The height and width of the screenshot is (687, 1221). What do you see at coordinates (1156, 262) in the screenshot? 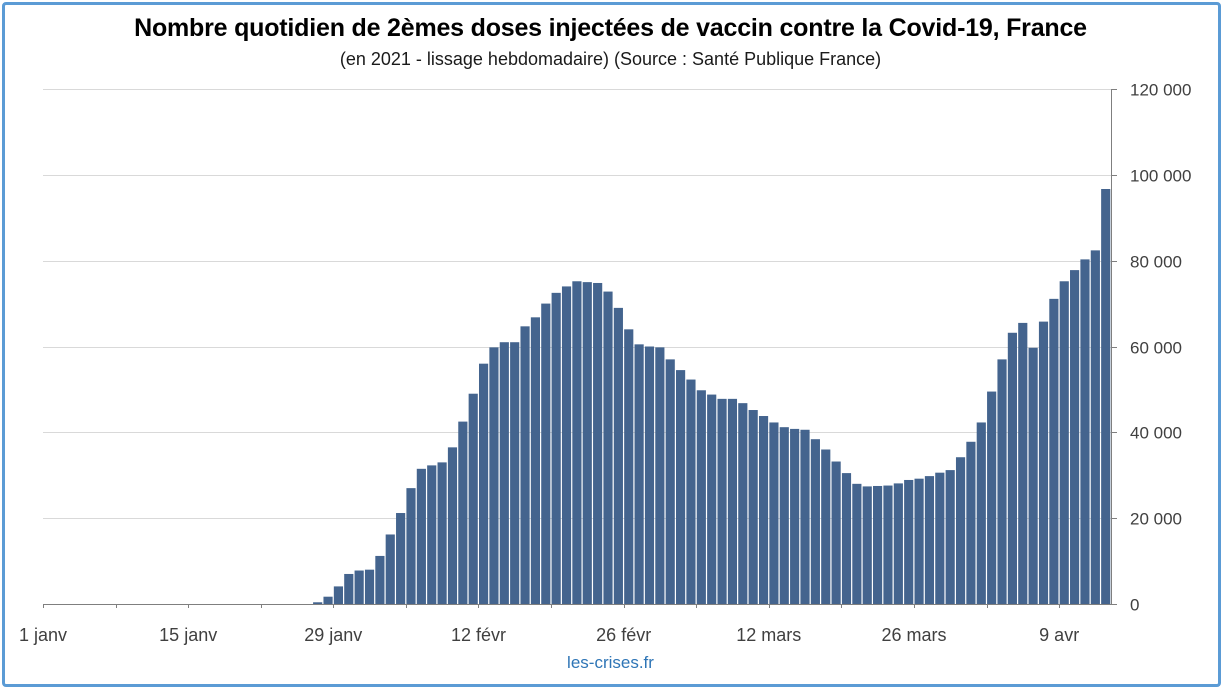
I see `y-tick-label: 80 000` at bounding box center [1156, 262].